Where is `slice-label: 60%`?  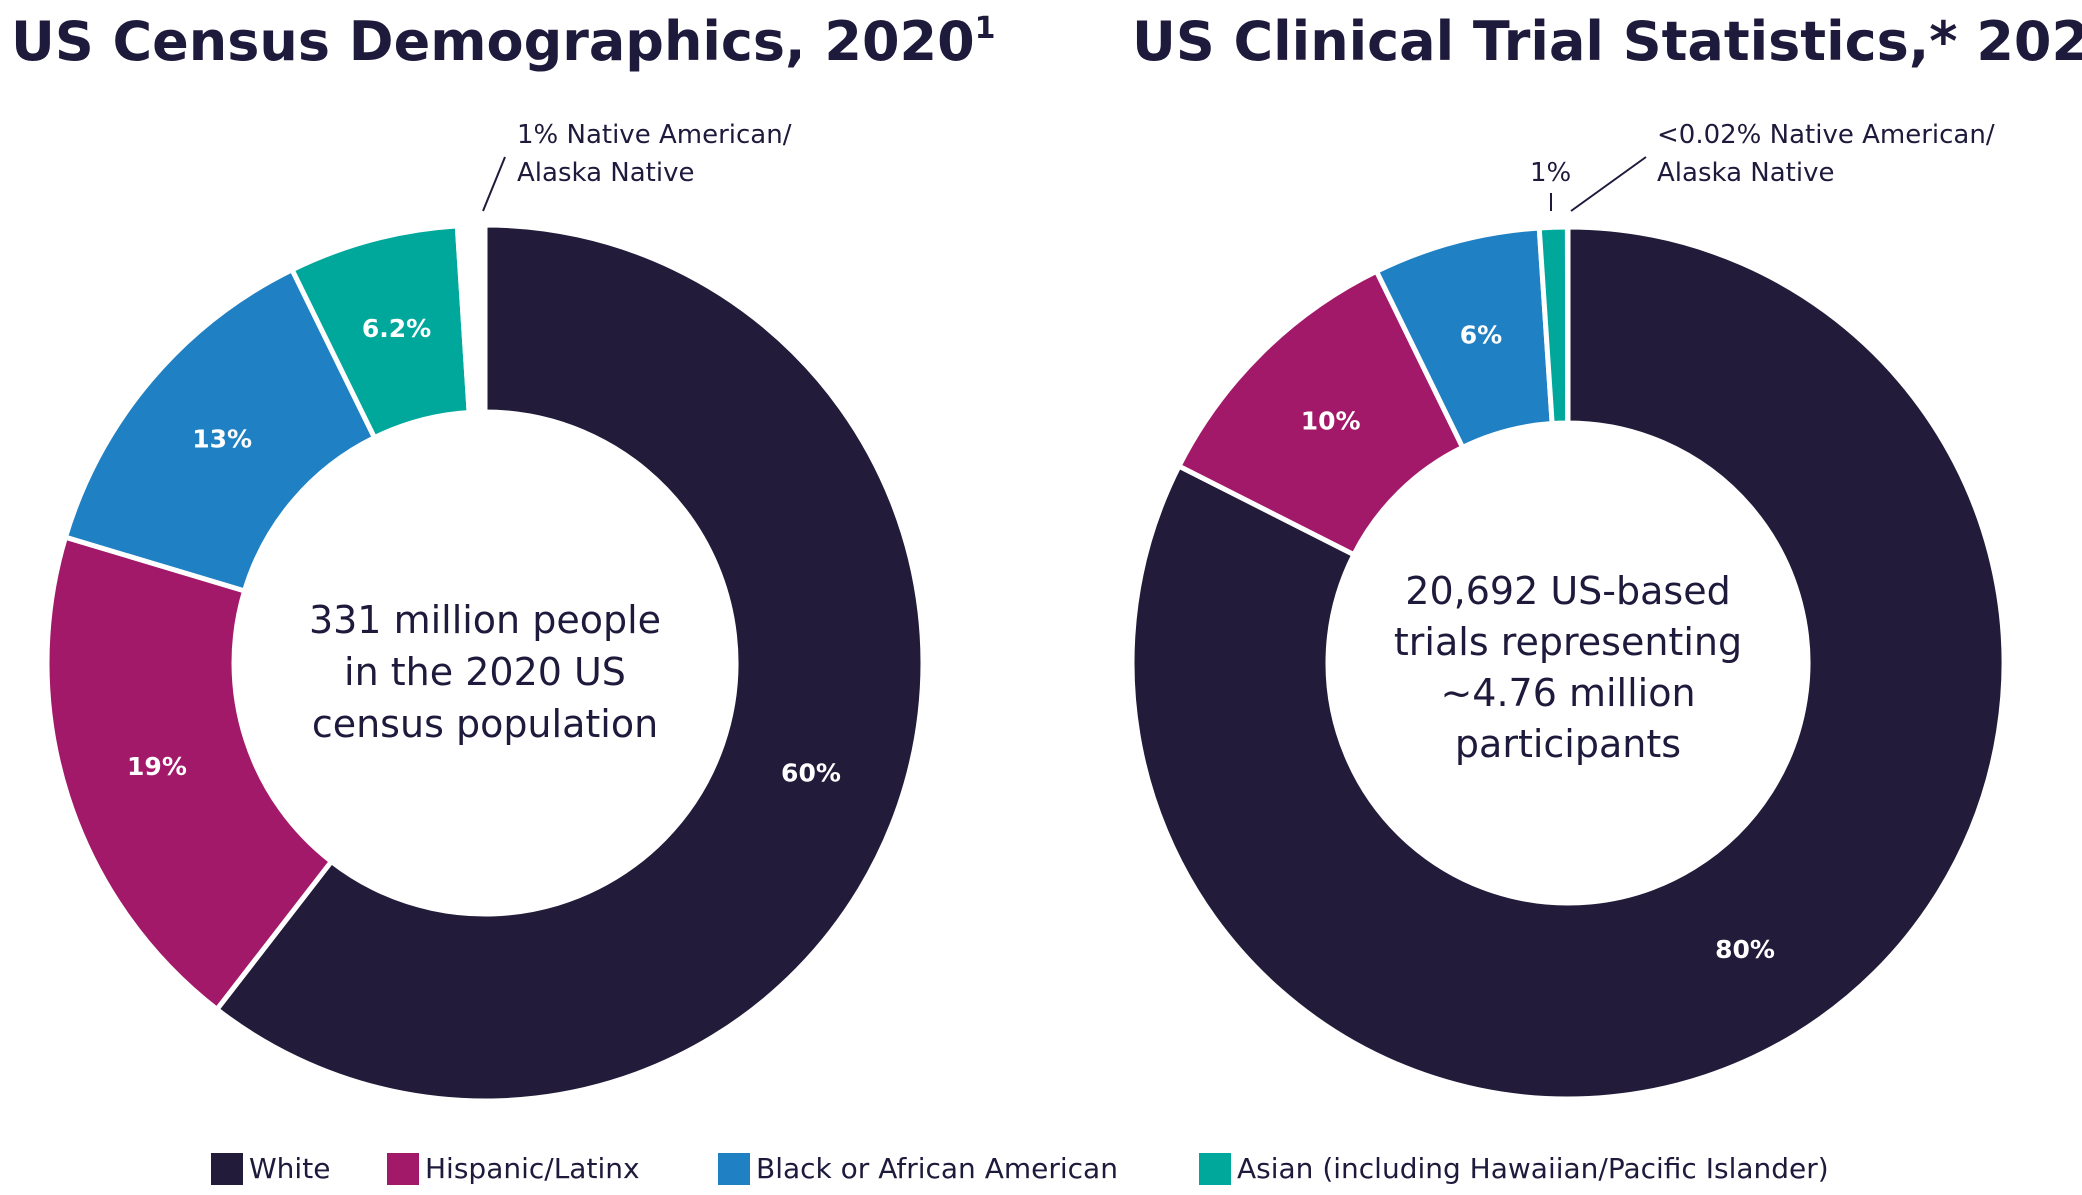 slice-label: 60% is located at coordinates (811, 772).